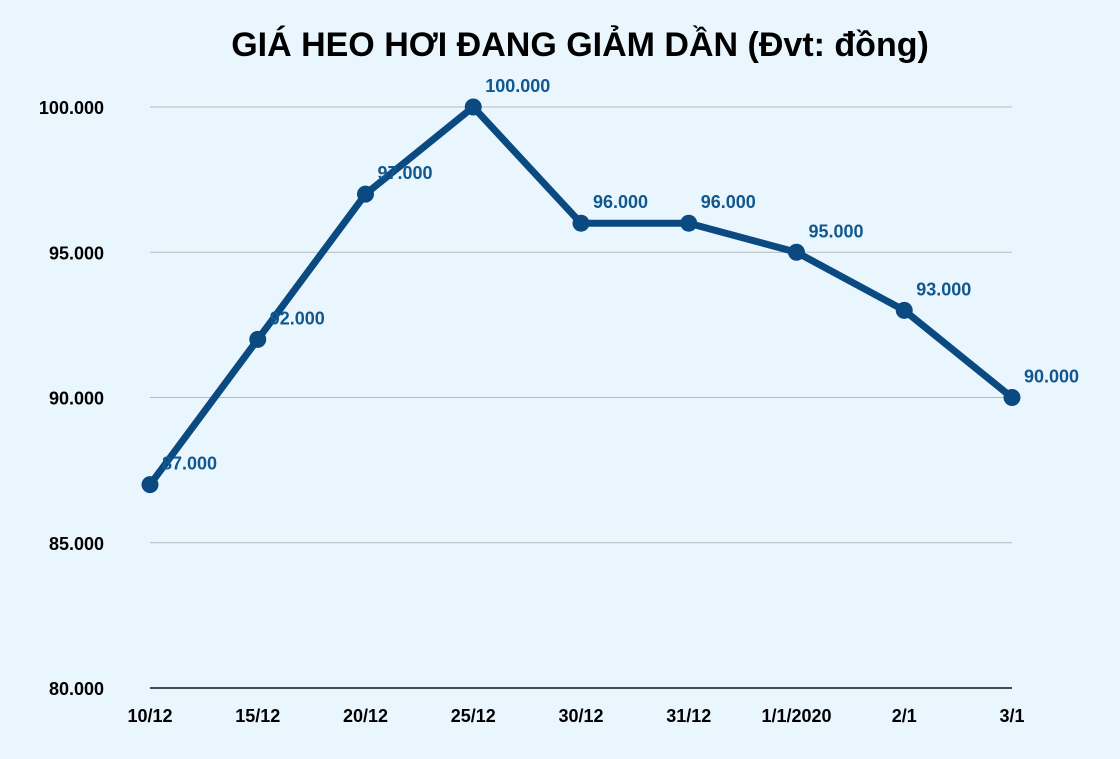  I want to click on x-tick-label: 10/12, so click(149, 716).